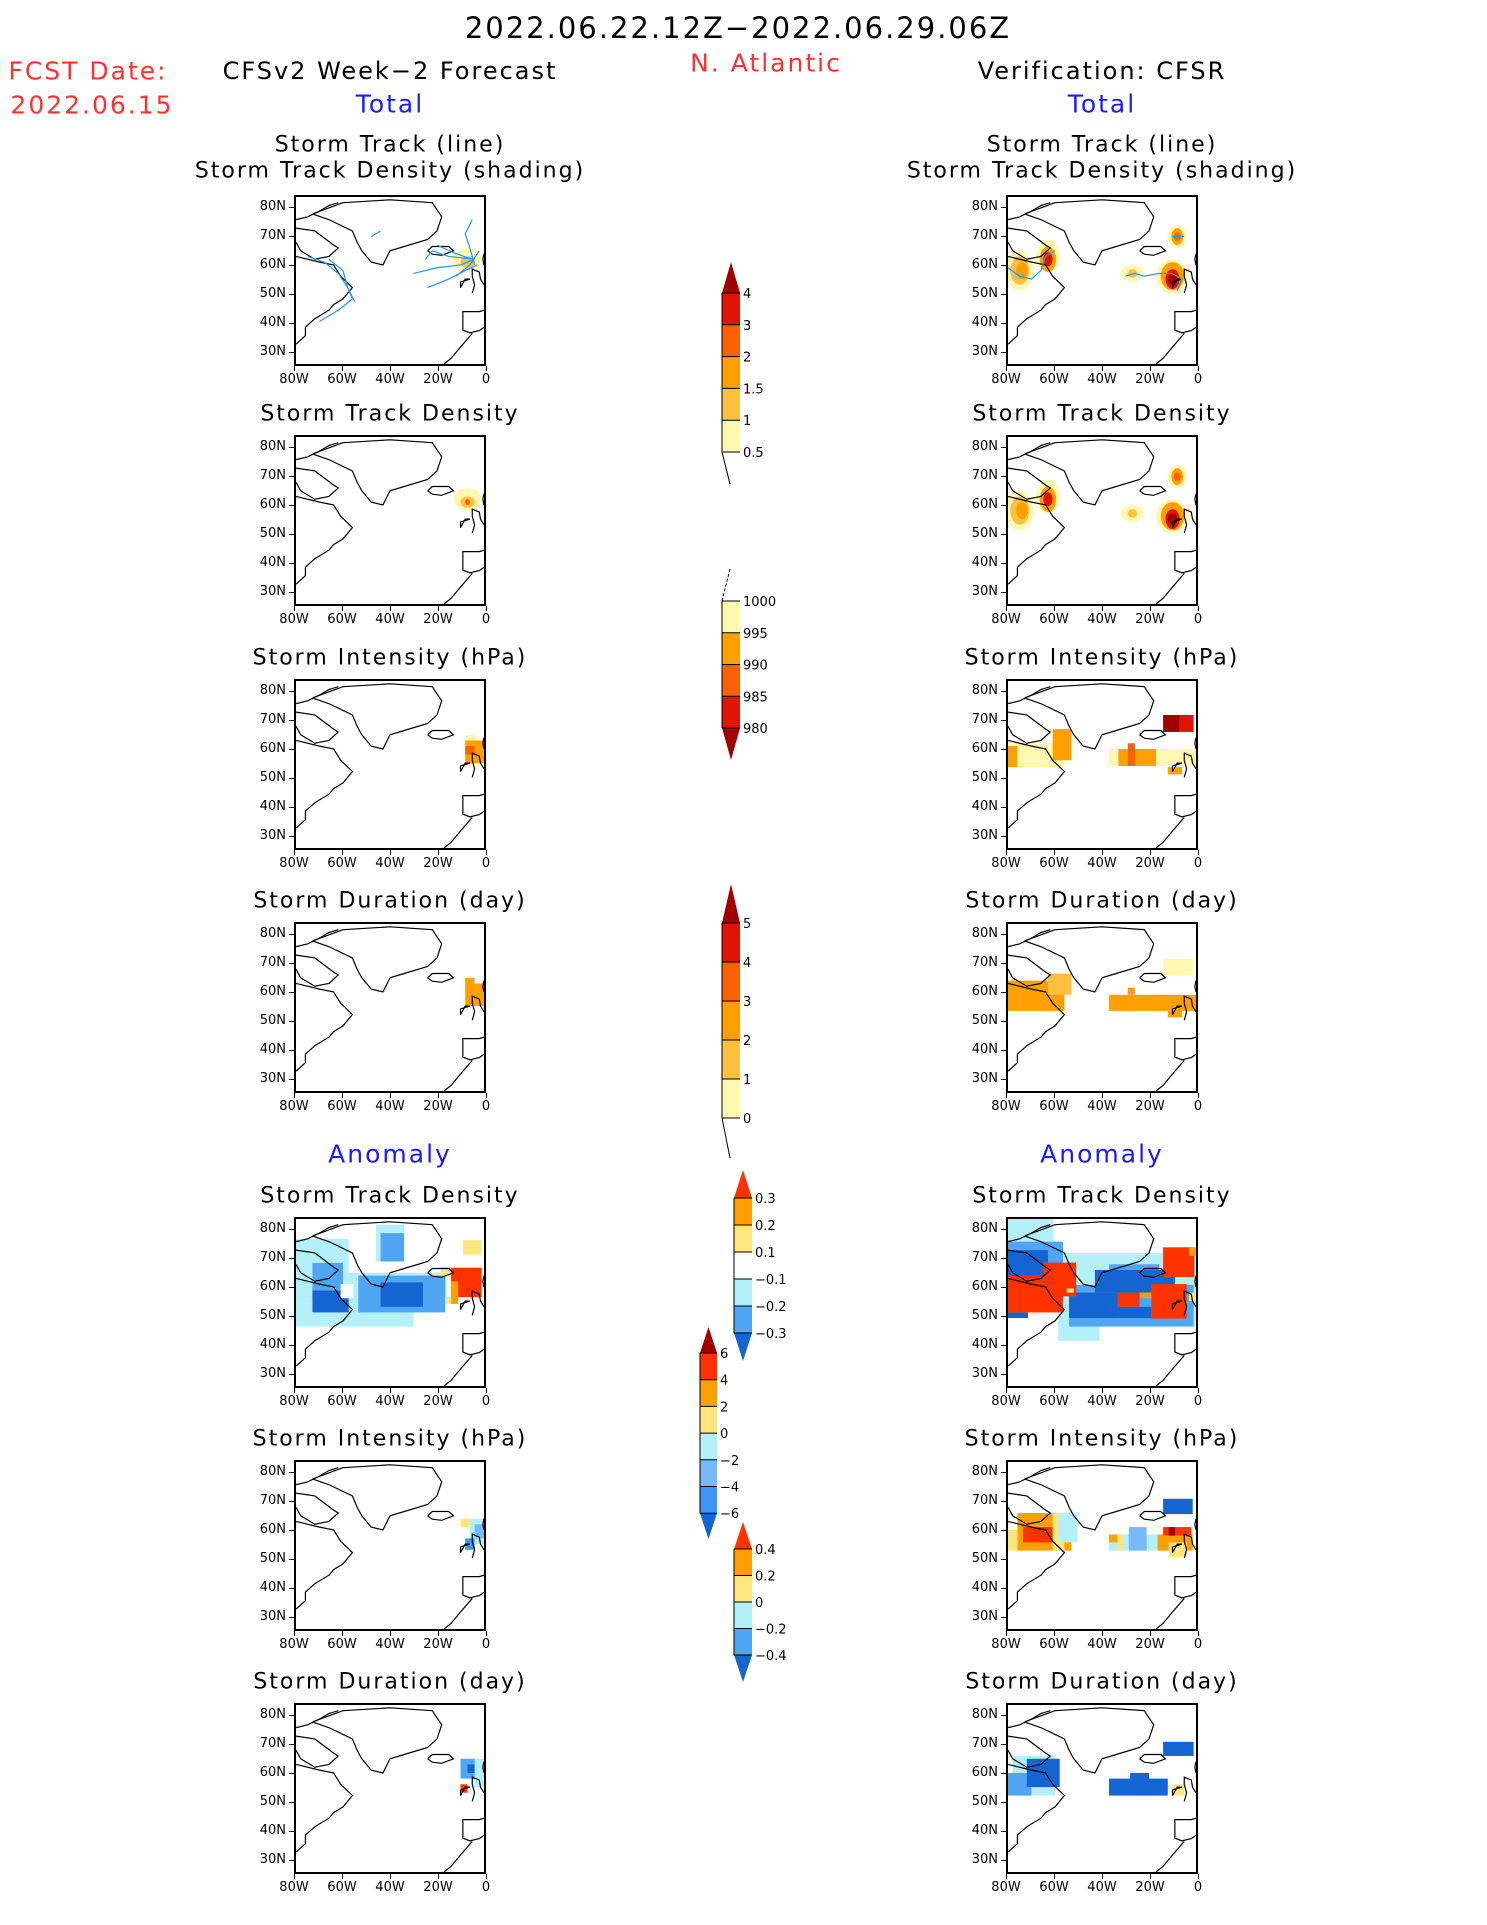 Image resolution: width=1487 pixels, height=1925 pixels. Describe the element at coordinates (984, 962) in the screenshot. I see `lat-tick-label: 70N` at that location.